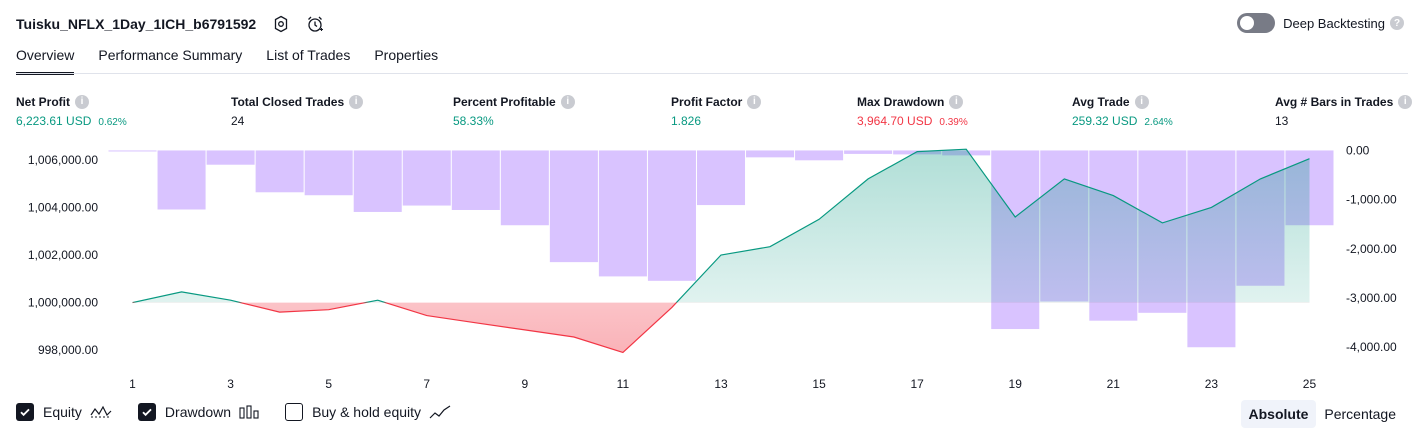 The image size is (1424, 438). Describe the element at coordinates (721, 384) in the screenshot. I see `x-axis-tick-label: 13` at that location.